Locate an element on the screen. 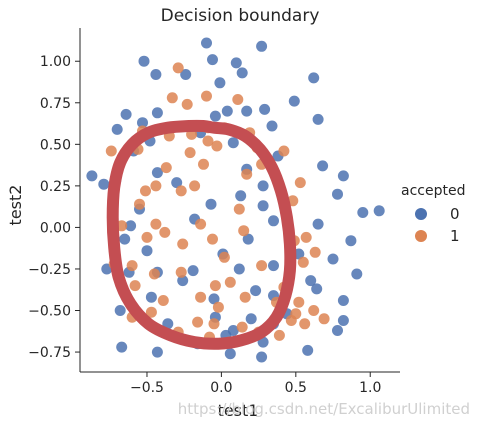 Image resolution: width=477 pixels, height=427 pixels. x-tick-label: 0.5 is located at coordinates (296, 388).